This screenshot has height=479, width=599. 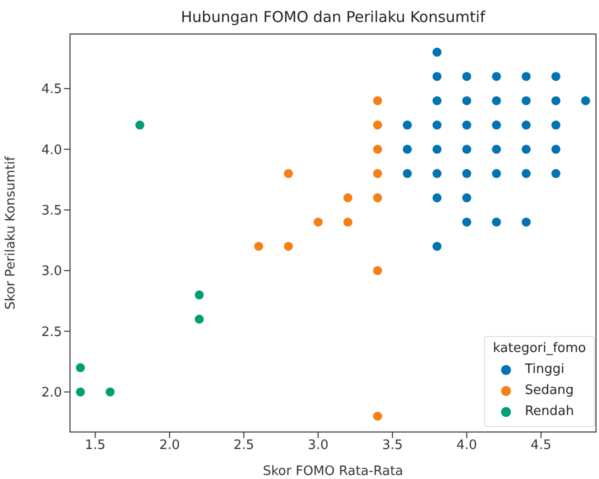 I want to click on y-tick-label: 4.5, so click(x=51, y=90).